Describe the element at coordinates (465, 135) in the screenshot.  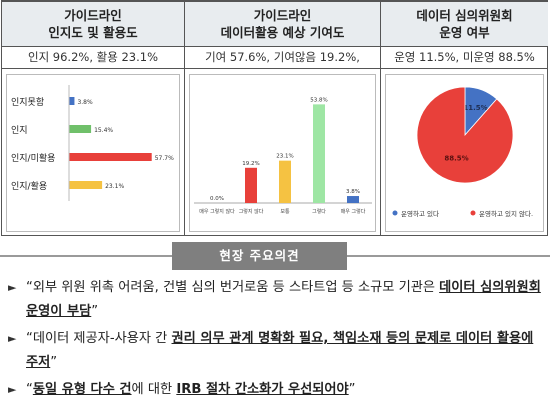
I see `pie-slice` at that location.